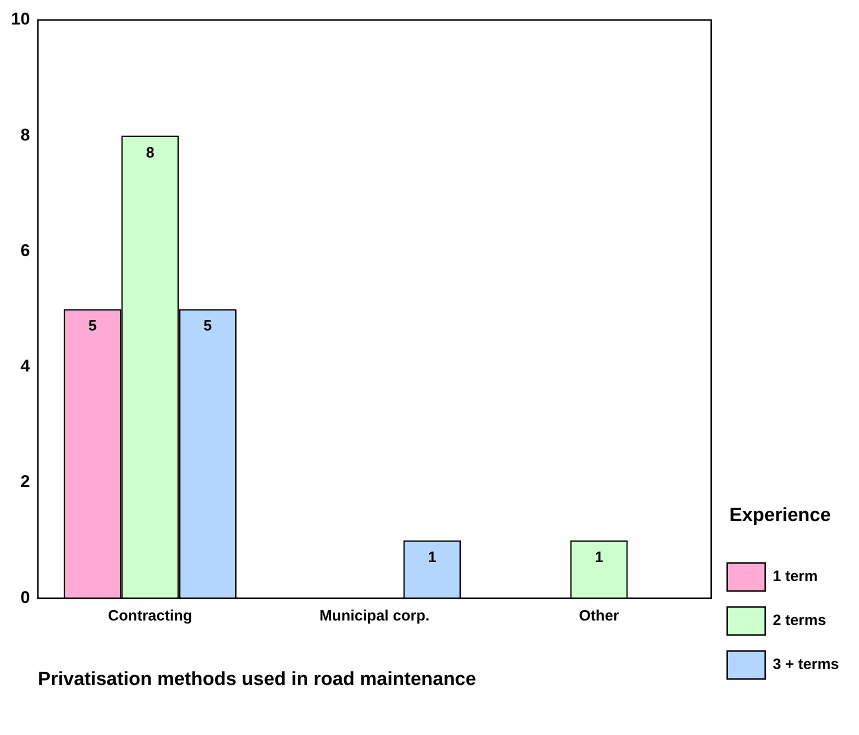 This screenshot has width=859, height=735. I want to click on legend-label: 1 term, so click(795, 577).